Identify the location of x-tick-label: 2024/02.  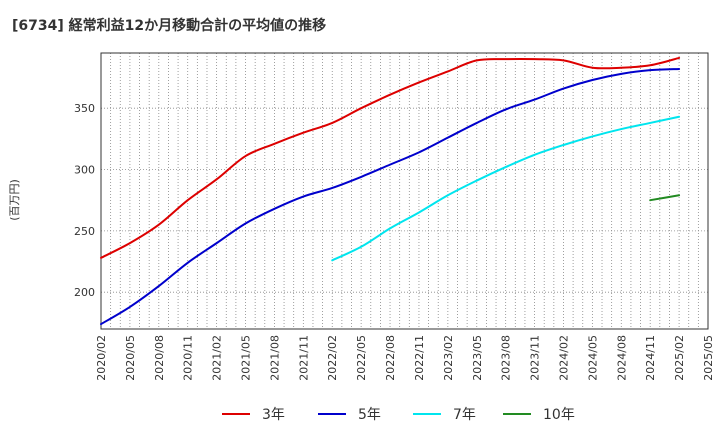
(563, 358).